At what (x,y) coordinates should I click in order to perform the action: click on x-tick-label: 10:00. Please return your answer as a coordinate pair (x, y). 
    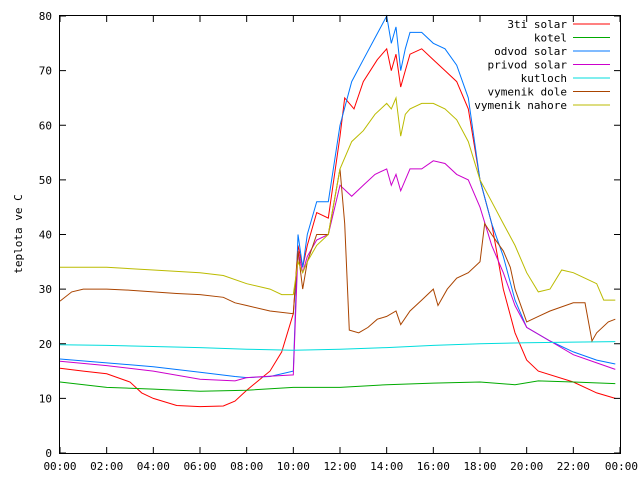
    Looking at the image, I should click on (293, 466).